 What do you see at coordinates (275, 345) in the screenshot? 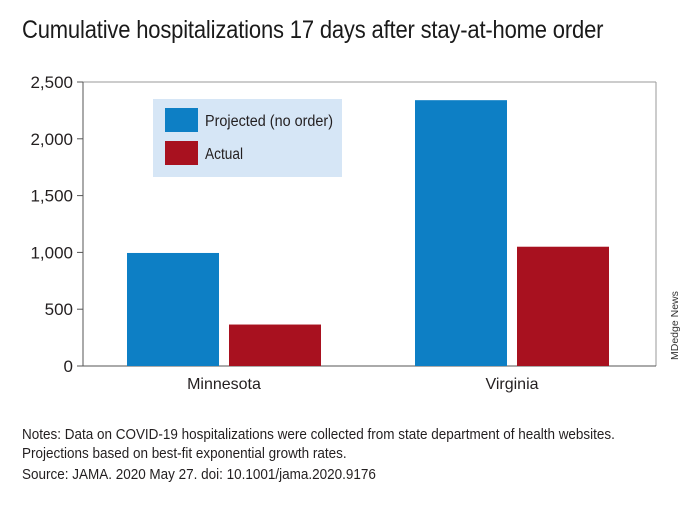
I see `bar-minnesota-actual` at bounding box center [275, 345].